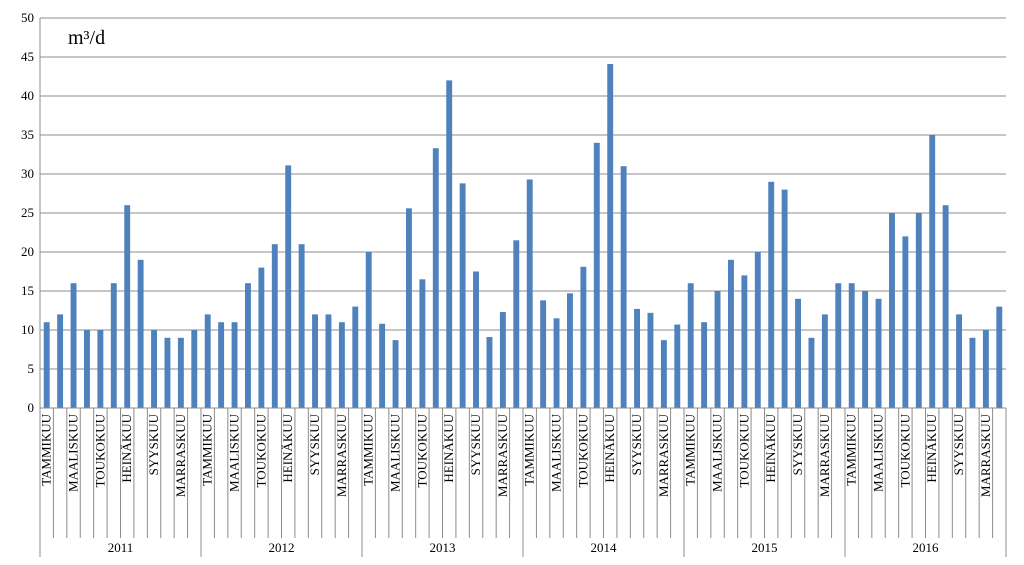  I want to click on group-label: 2013, so click(443, 547).